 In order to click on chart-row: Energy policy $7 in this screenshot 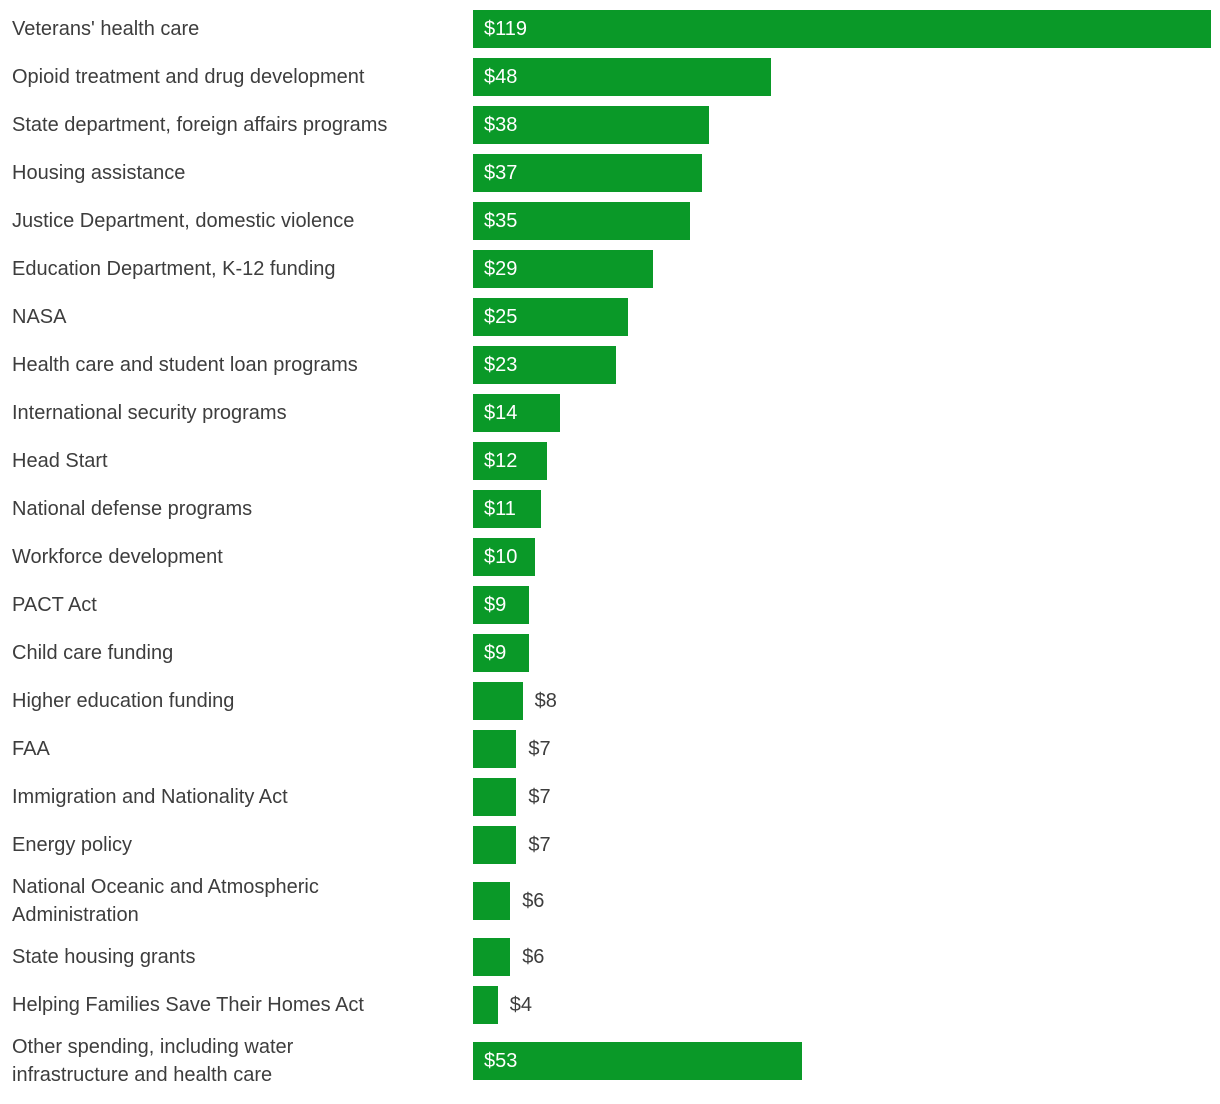, I will do `click(610, 845)`.